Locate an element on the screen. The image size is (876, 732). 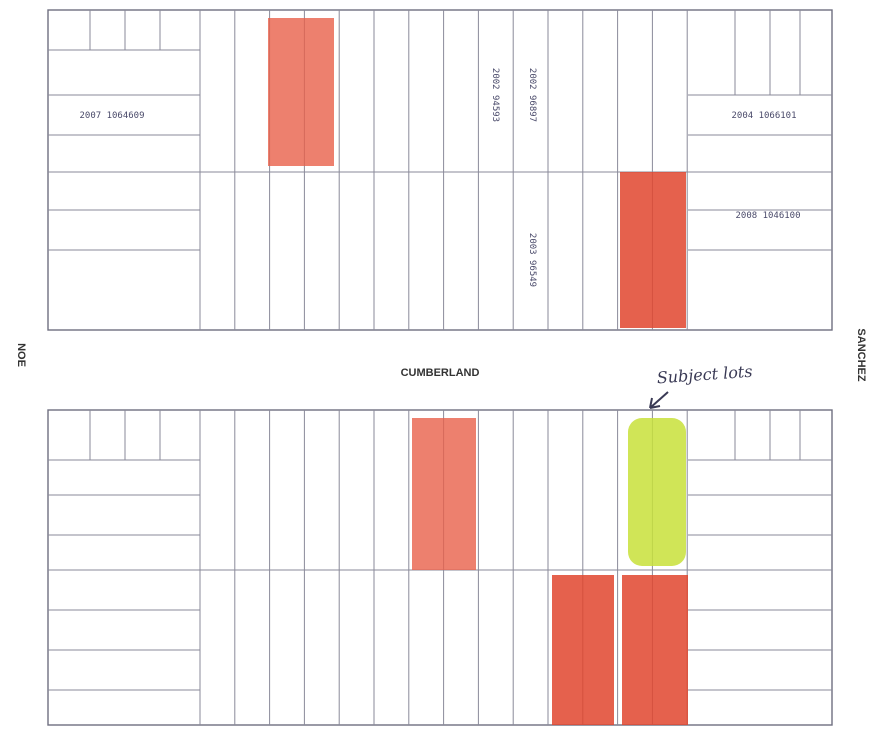
document-number: 2007 1064609 is located at coordinates (111, 116).